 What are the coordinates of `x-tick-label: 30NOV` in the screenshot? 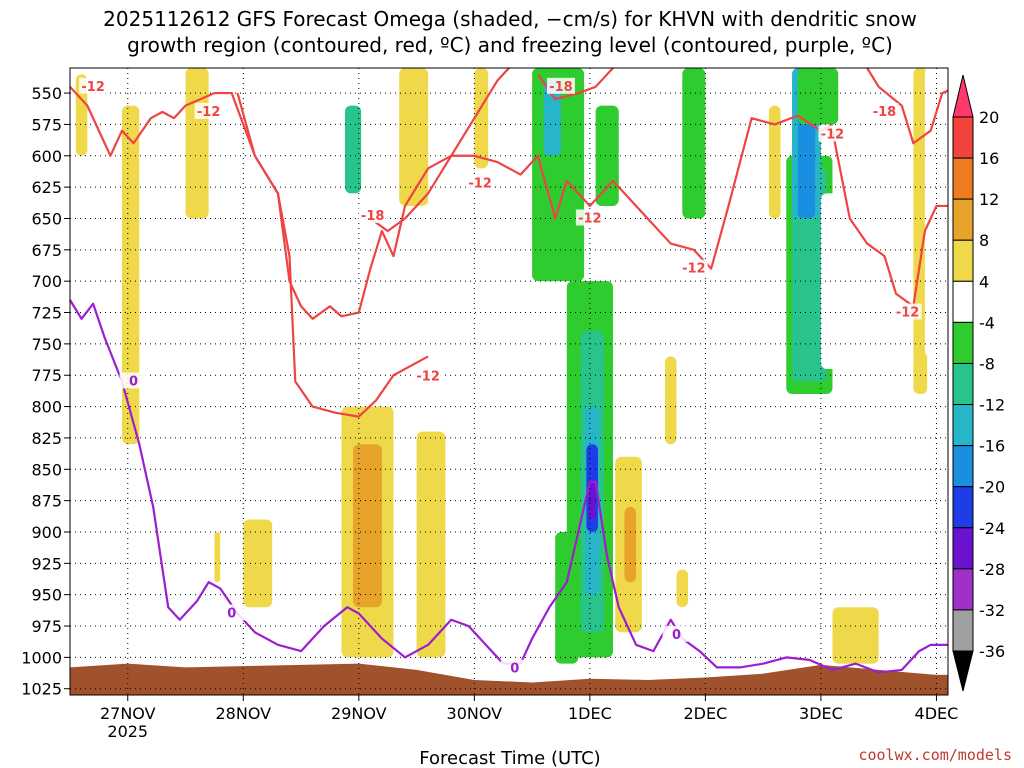 It's located at (475, 713).